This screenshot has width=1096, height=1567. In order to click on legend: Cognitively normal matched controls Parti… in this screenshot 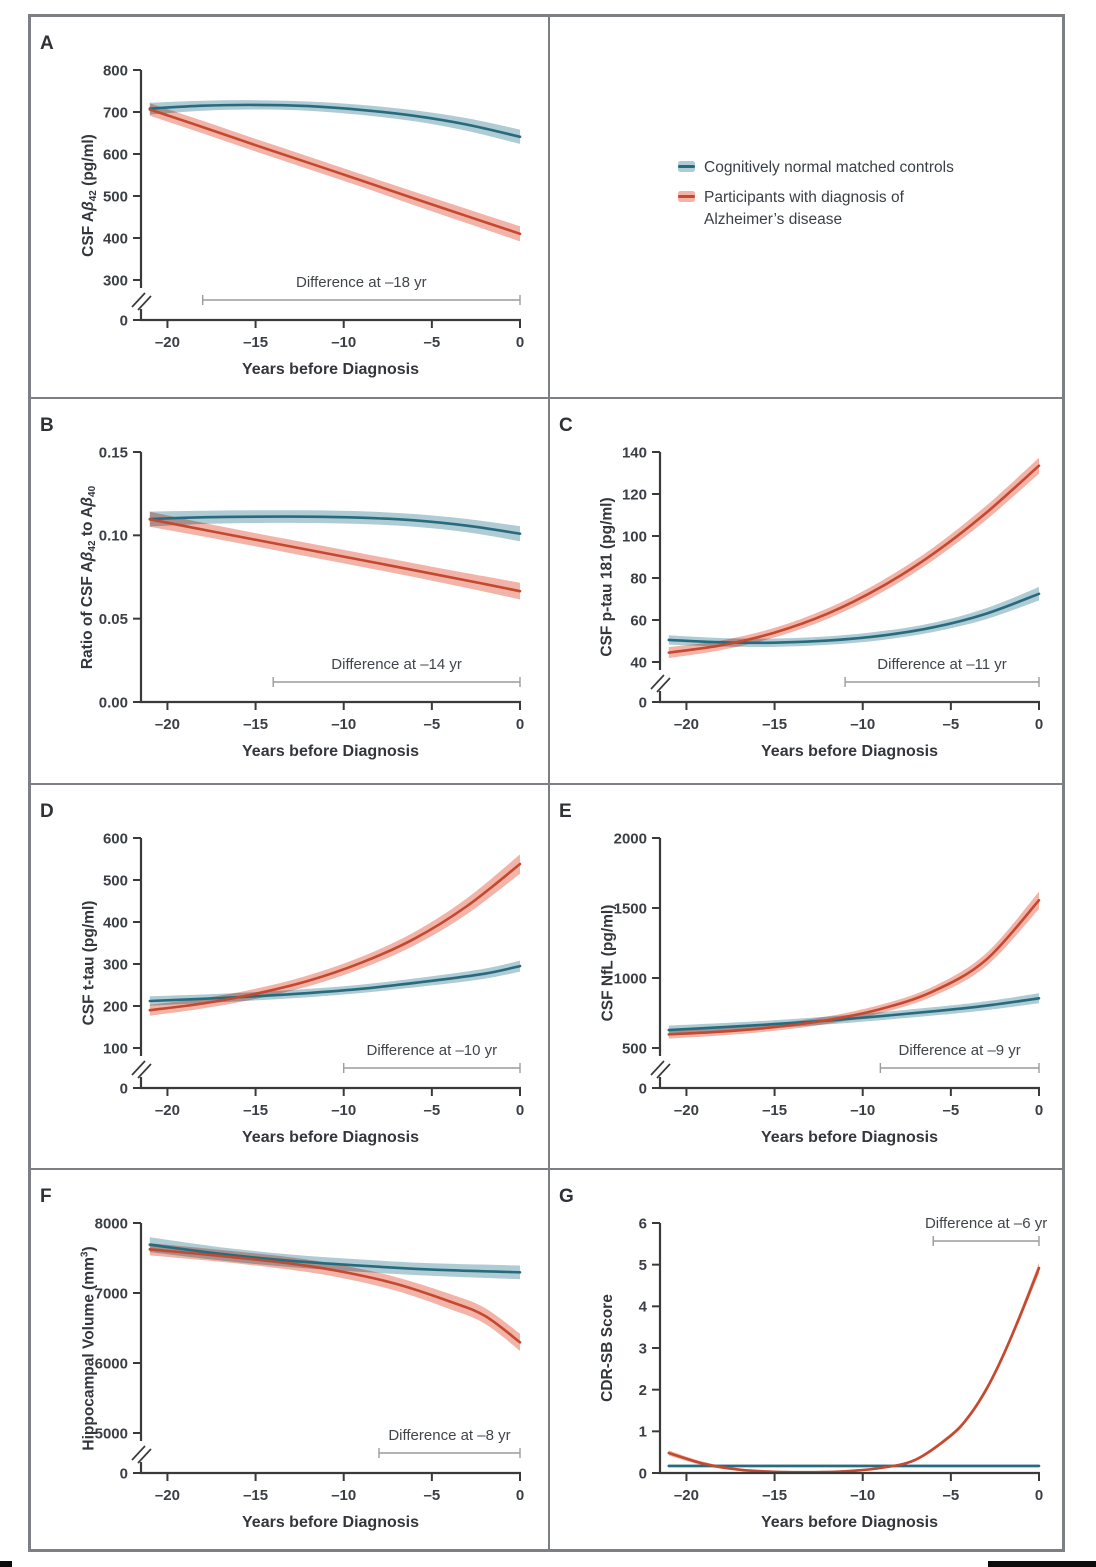, I will do `click(816, 198)`.